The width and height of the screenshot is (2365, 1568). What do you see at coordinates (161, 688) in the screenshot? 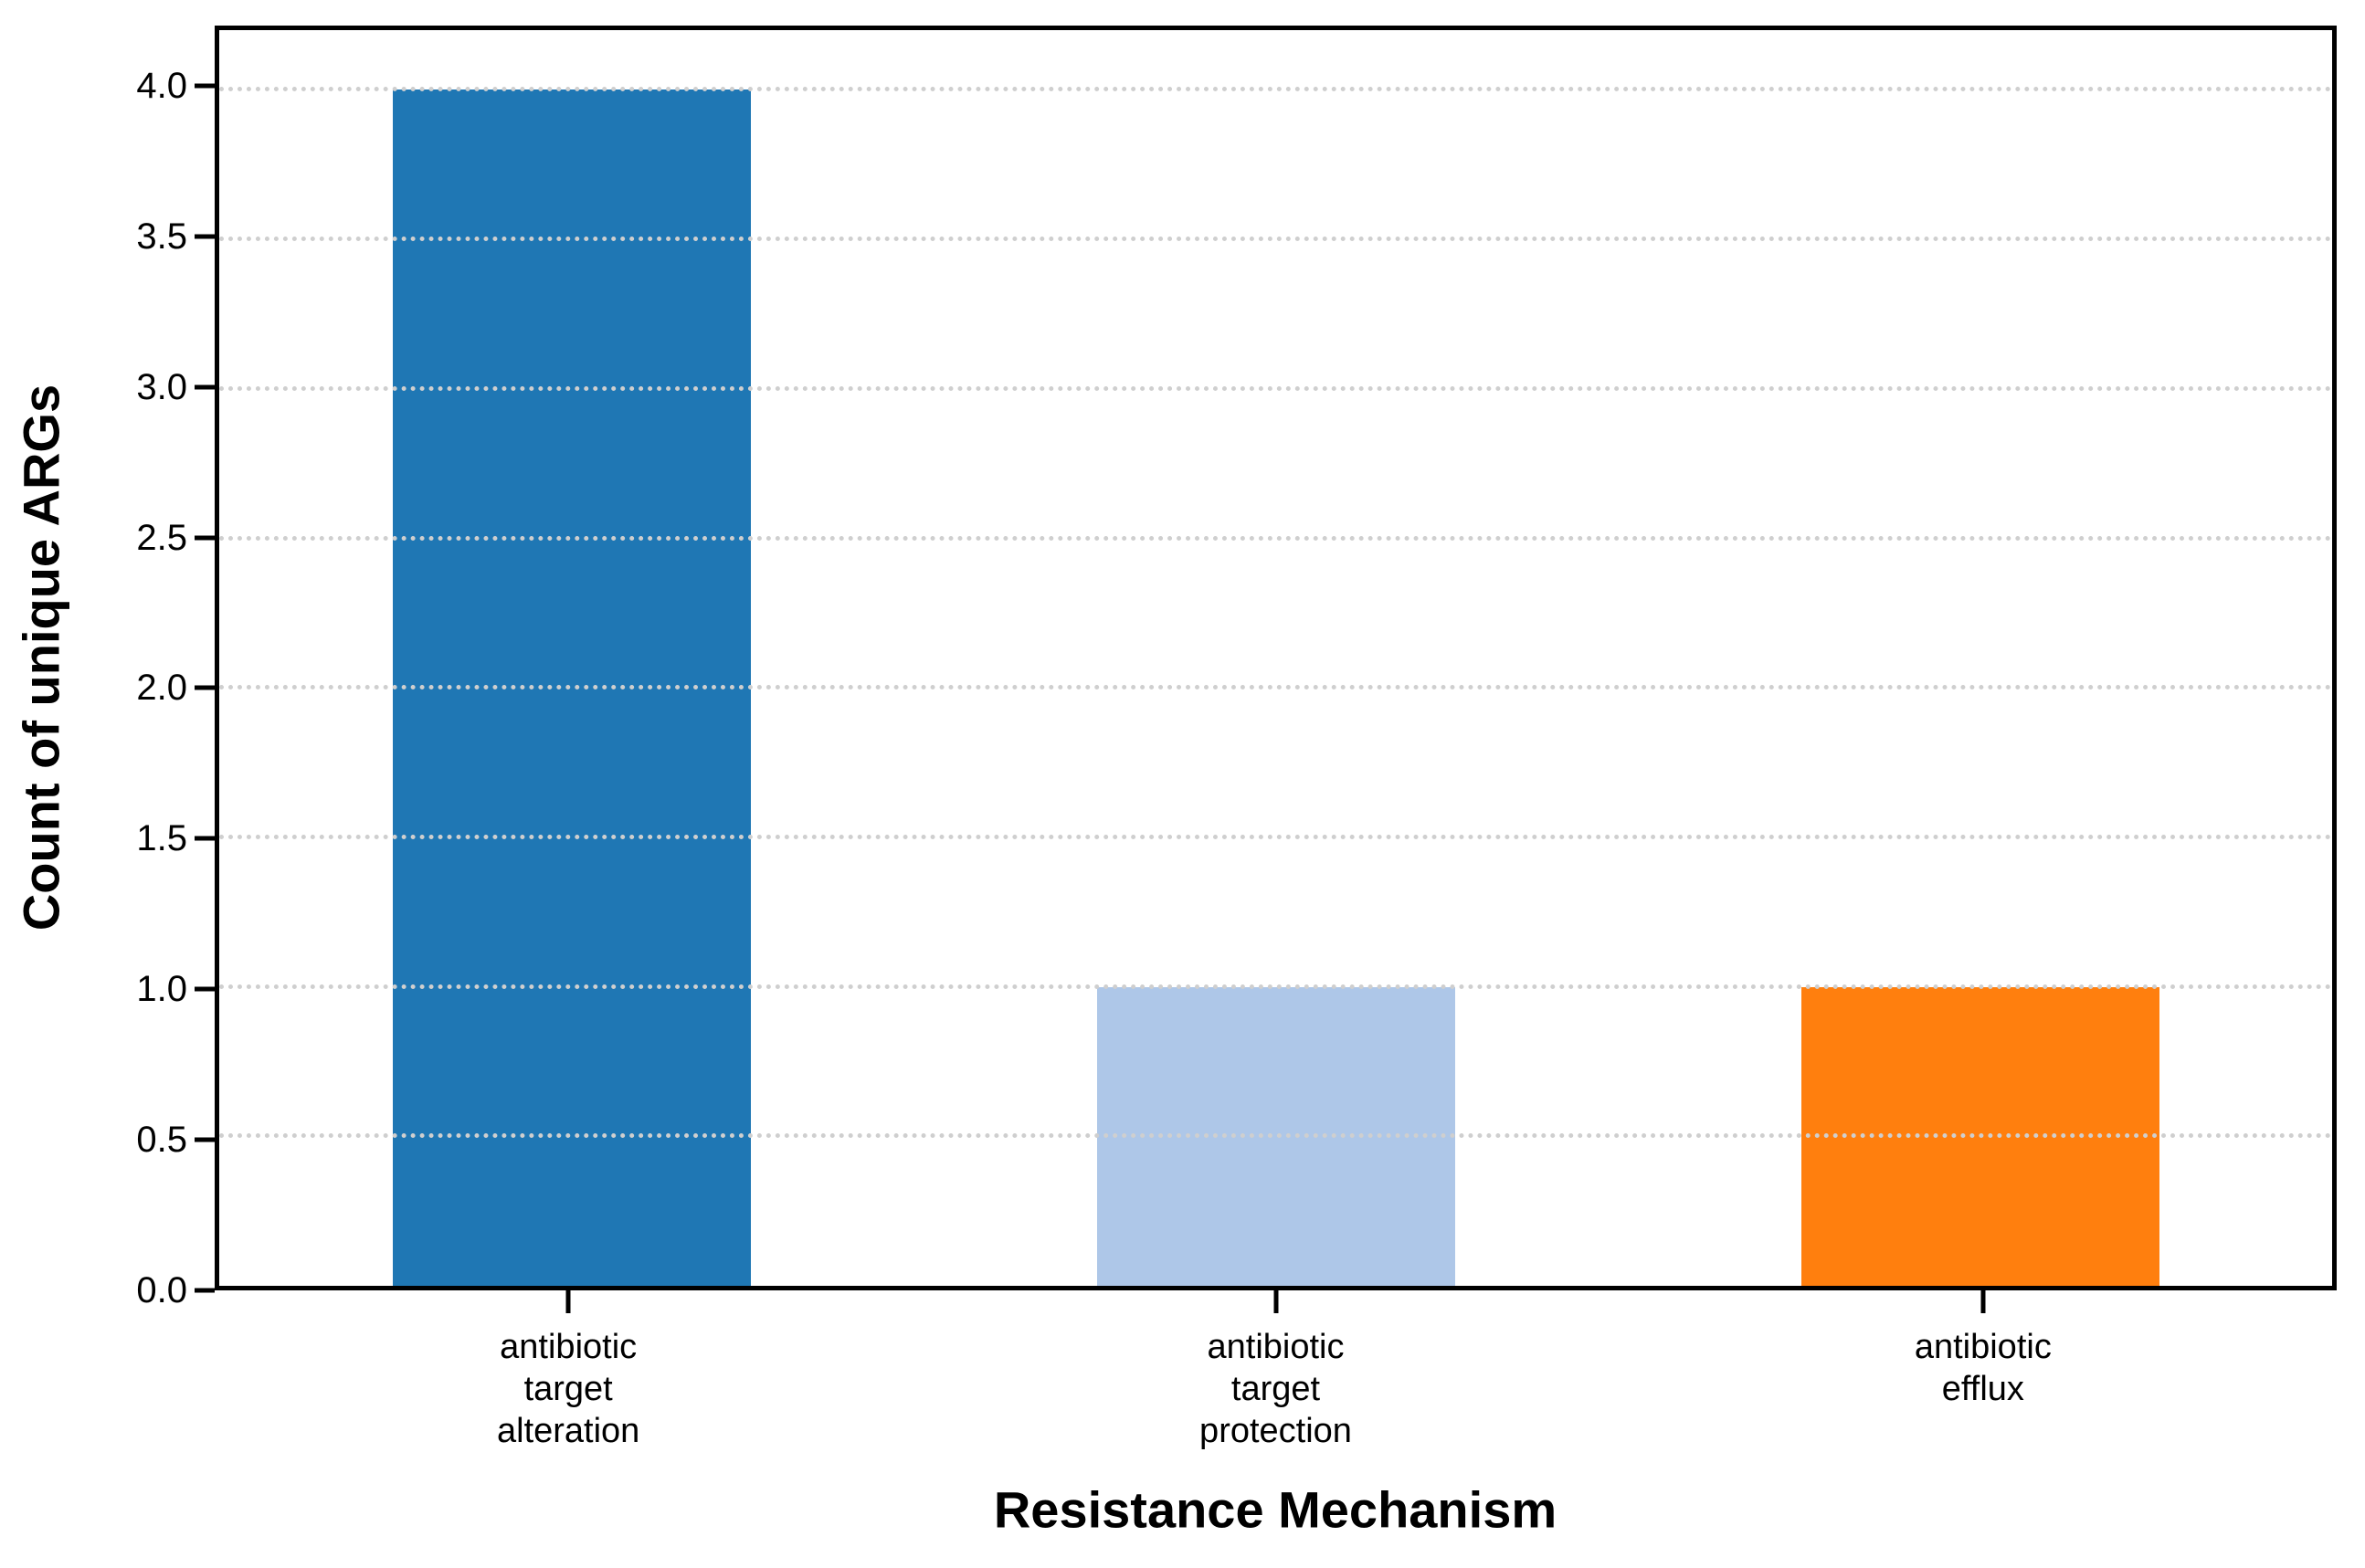
I see `y-tick-label-2.0: 2.0` at bounding box center [161, 688].